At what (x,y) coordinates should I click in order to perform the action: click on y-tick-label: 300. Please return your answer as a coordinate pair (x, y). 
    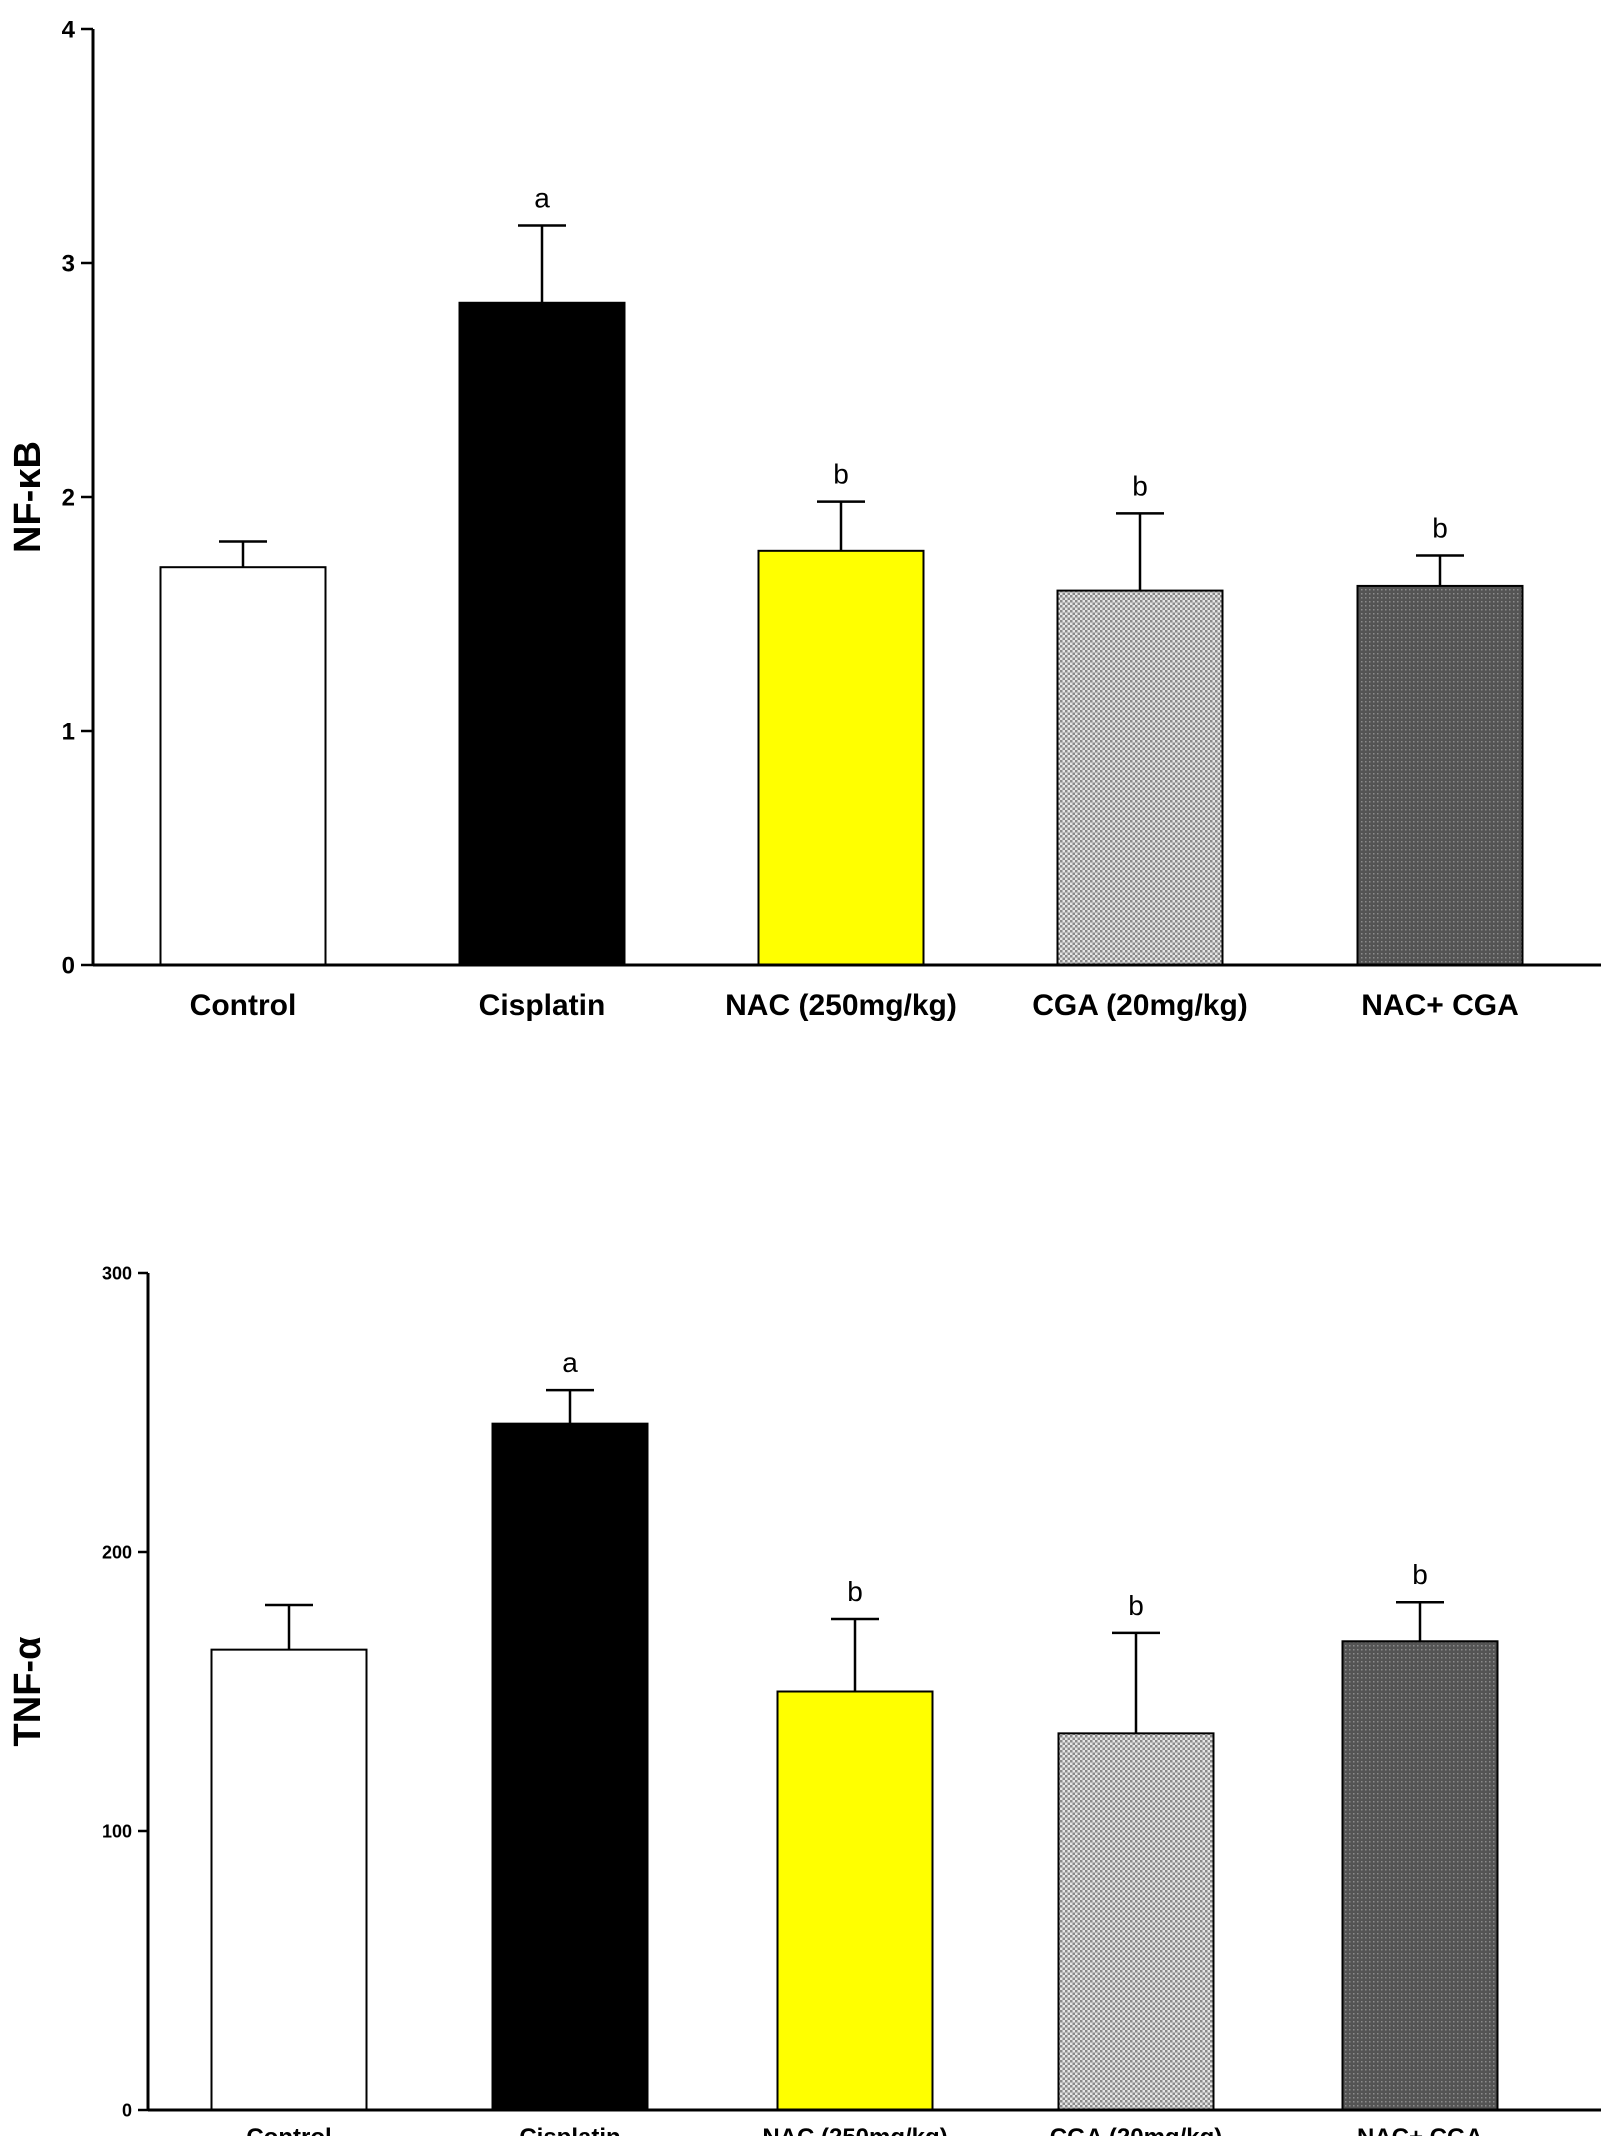
    Looking at the image, I should click on (117, 1273).